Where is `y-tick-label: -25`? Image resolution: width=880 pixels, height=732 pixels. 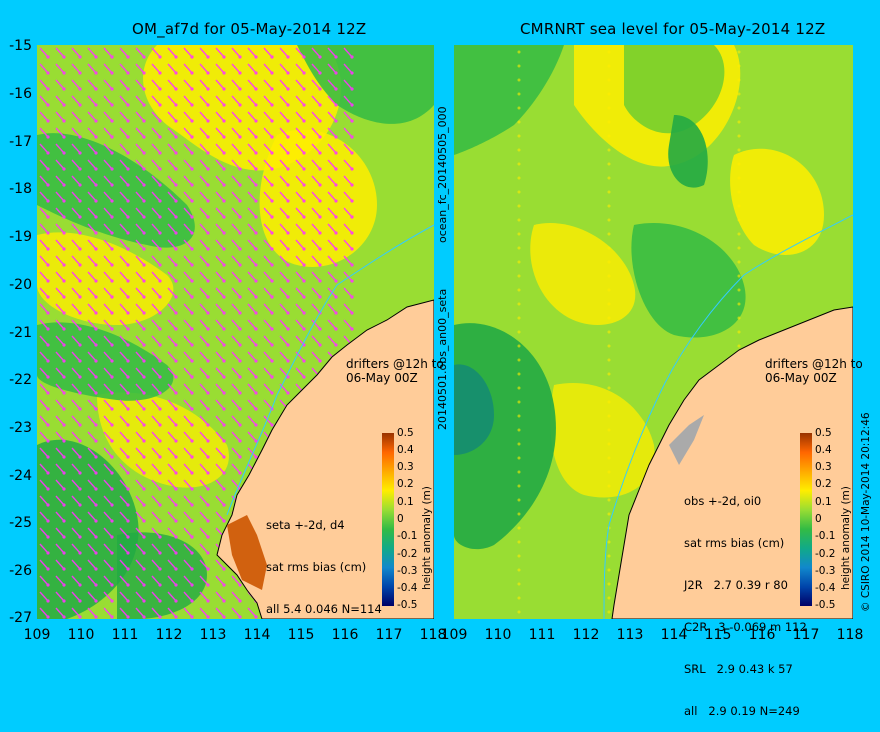 y-tick-label: -25 is located at coordinates (20, 523).